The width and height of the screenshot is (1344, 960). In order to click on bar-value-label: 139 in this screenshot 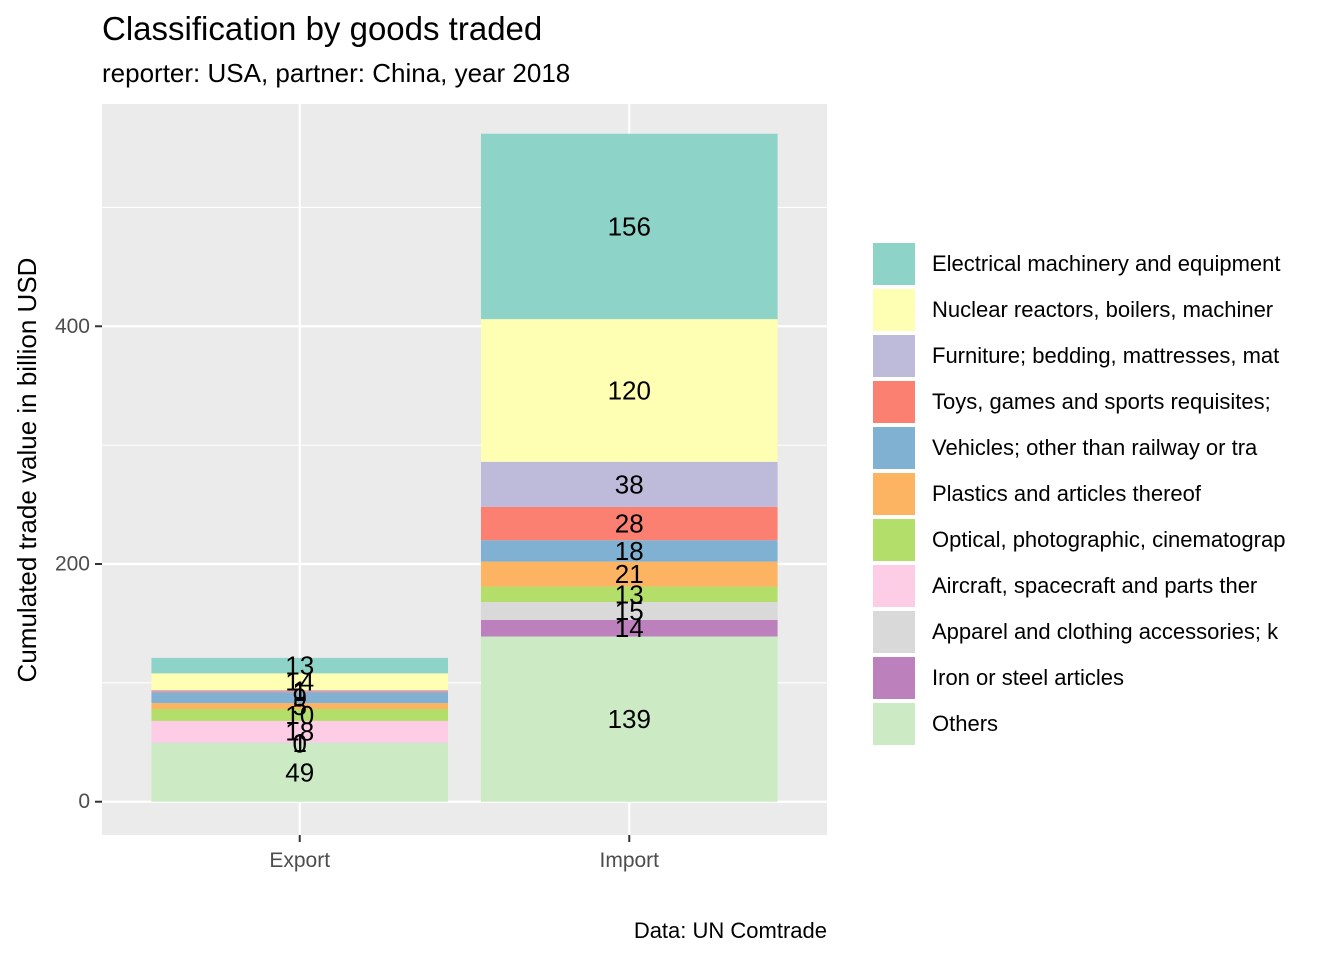, I will do `click(629, 719)`.